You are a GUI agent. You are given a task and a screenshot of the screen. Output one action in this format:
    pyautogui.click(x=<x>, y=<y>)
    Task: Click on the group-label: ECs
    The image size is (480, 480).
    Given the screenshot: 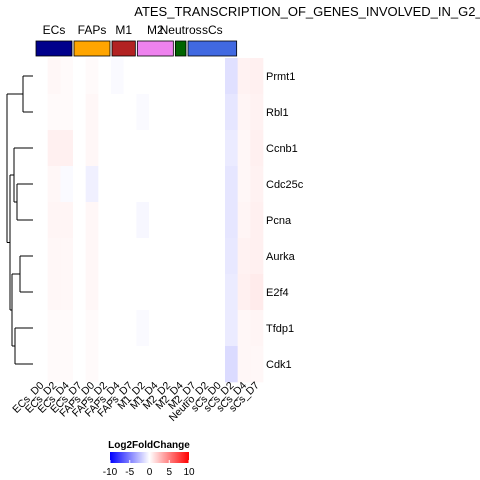 What is the action you would take?
    pyautogui.click(x=54, y=30)
    